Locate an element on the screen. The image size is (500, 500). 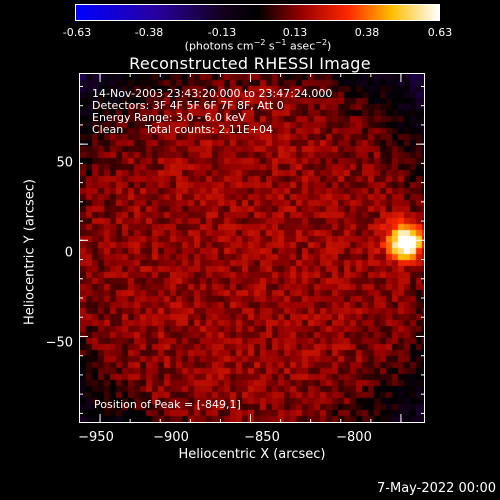
x-tick-label: −950 is located at coordinates (96, 437).